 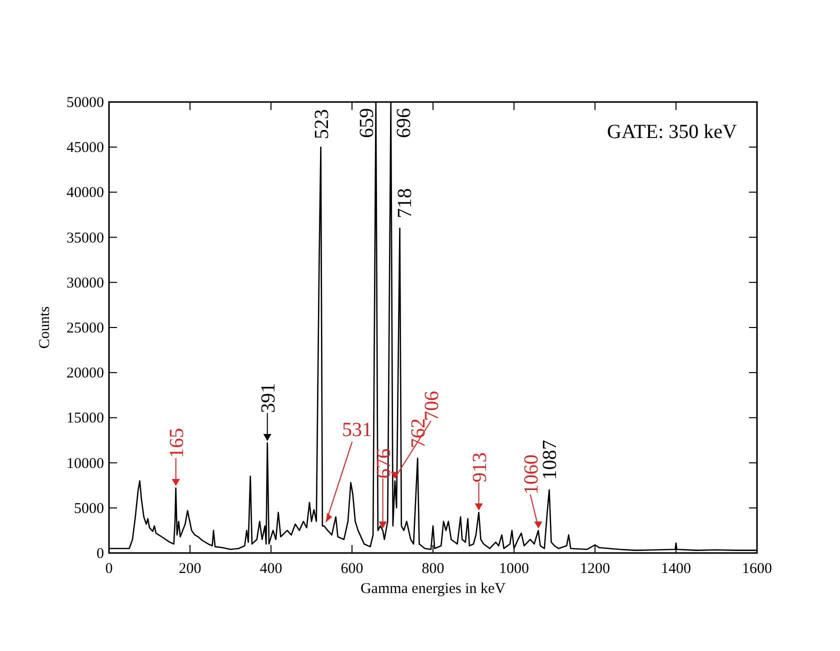 What do you see at coordinates (321, 124) in the screenshot?
I see `annotation: 523` at bounding box center [321, 124].